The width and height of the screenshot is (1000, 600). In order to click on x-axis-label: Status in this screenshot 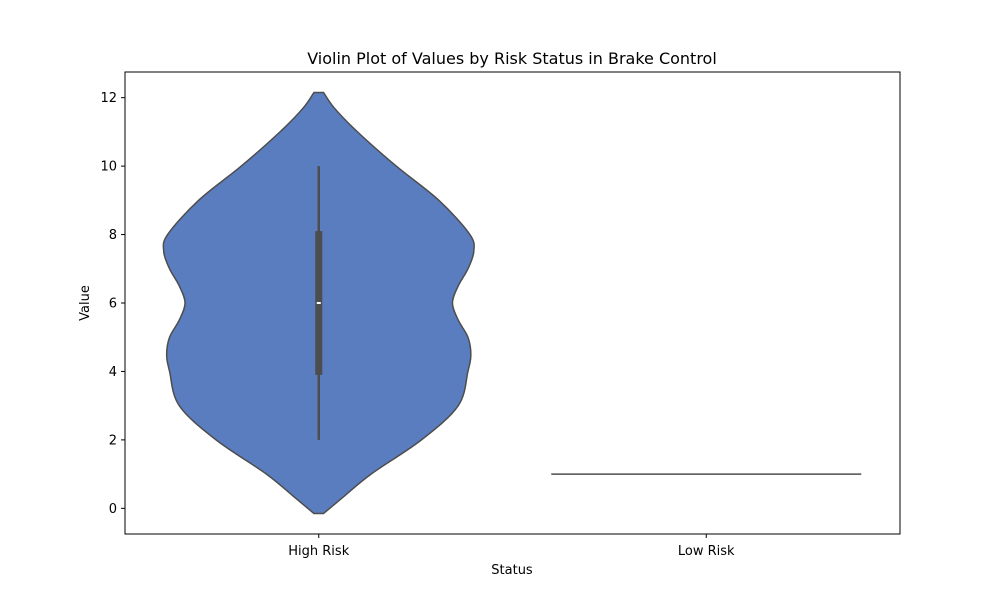, I will do `click(512, 570)`.